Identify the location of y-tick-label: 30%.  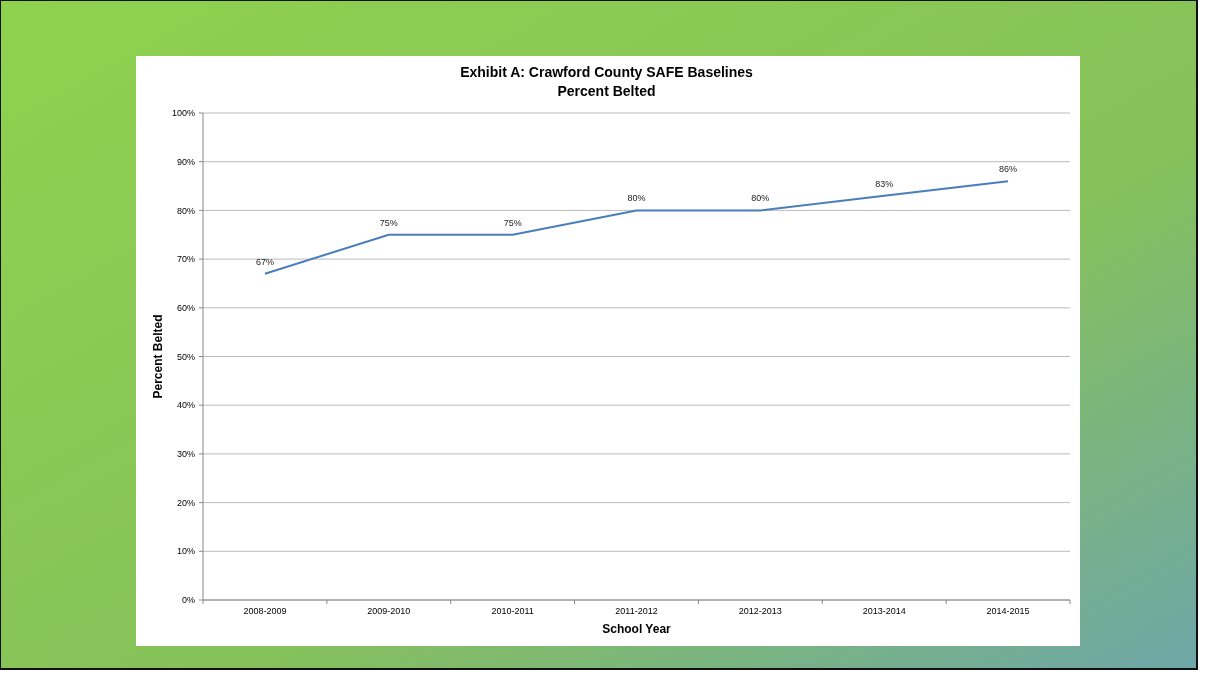
(185, 454).